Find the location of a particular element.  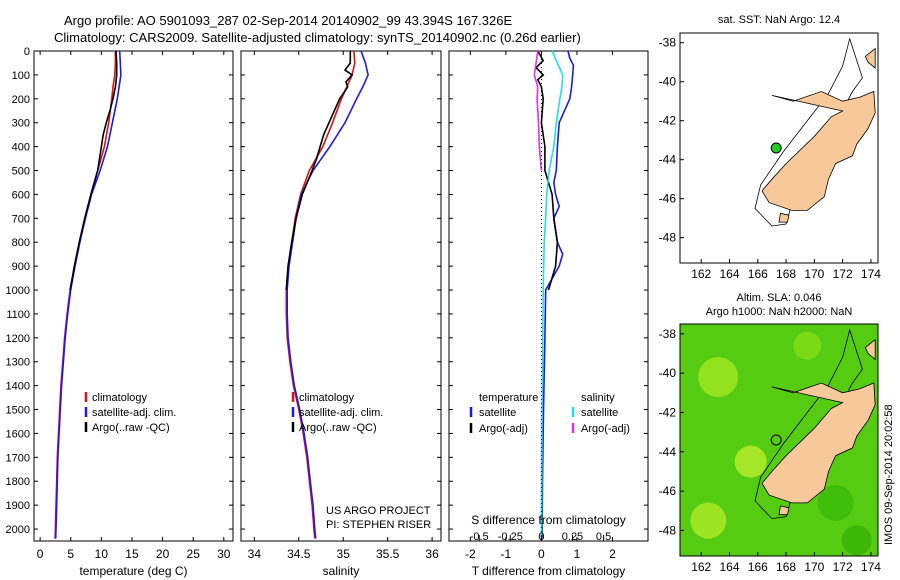

y-tick-label: 700 is located at coordinates (21, 219).